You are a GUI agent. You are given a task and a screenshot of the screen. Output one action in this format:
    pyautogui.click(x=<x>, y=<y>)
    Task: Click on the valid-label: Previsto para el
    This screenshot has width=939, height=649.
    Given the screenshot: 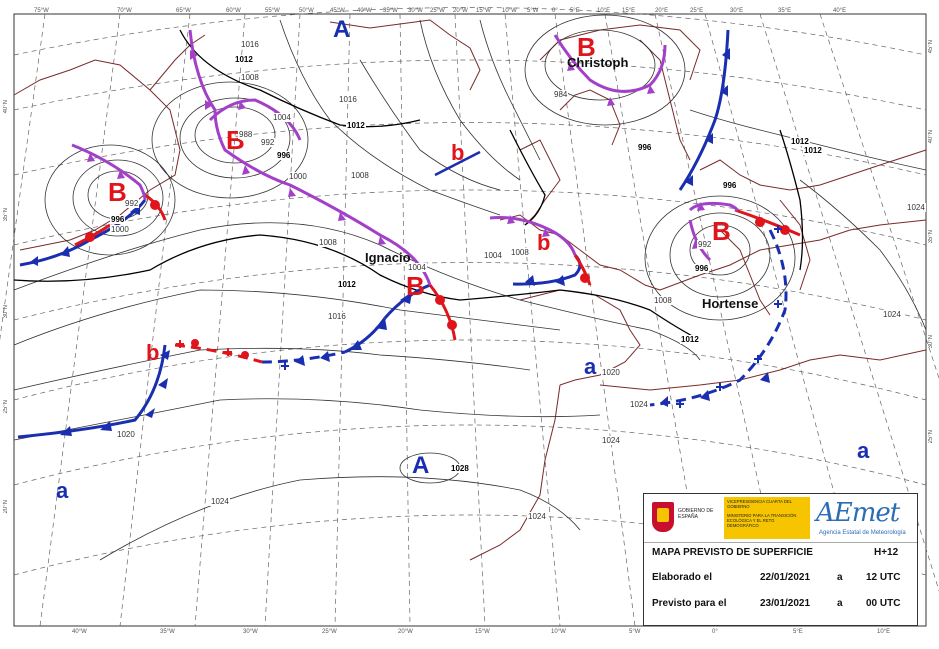 What is the action you would take?
    pyautogui.click(x=689, y=603)
    